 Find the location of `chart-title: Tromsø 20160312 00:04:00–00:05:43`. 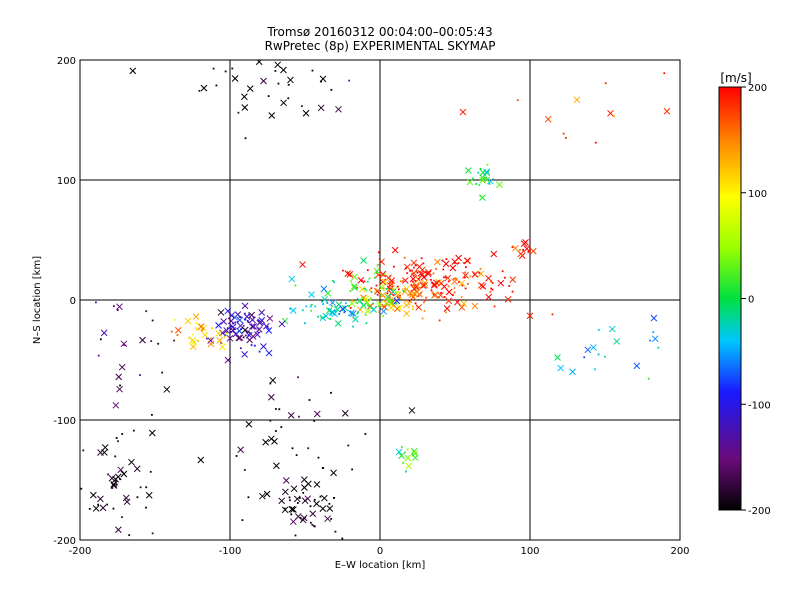

chart-title: Tromsø 20160312 00:04:00–00:05:43 is located at coordinates (380, 32).